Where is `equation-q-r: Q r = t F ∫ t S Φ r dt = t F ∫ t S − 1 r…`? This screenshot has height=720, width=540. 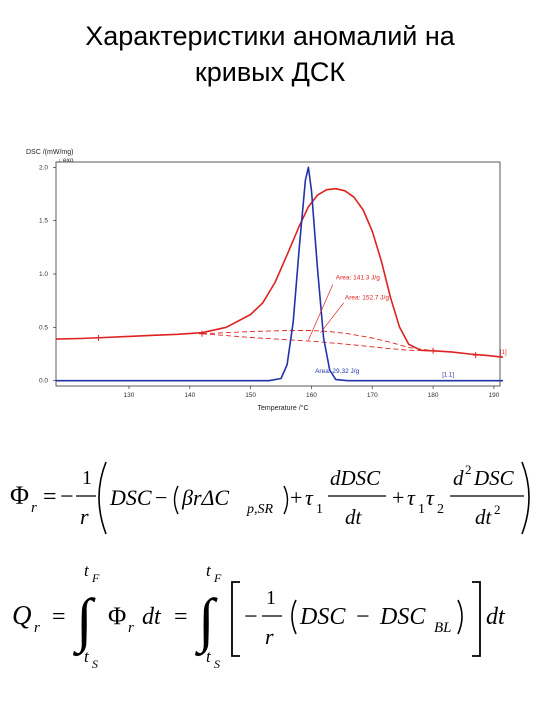 equation-q-r: Q r = t F ∫ t S Φ r dt = t F ∫ t S − 1 r… is located at coordinates (259, 616).